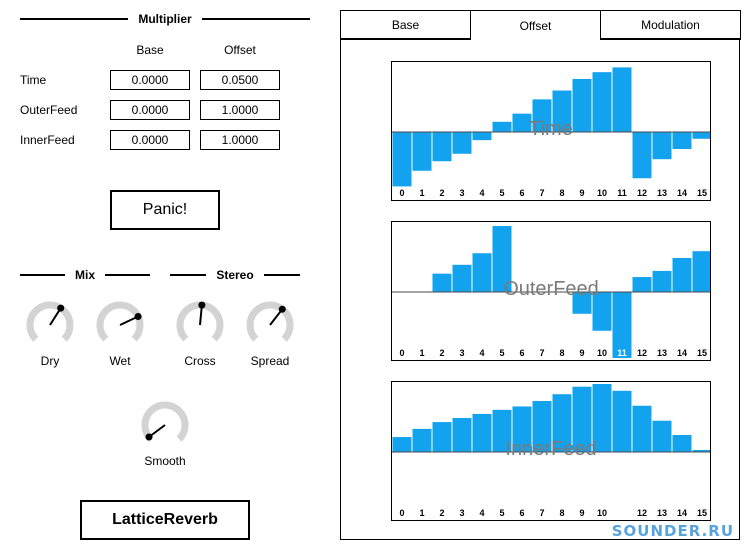  What do you see at coordinates (240, 80) in the screenshot?
I see `time-offset-field: 0.0500` at bounding box center [240, 80].